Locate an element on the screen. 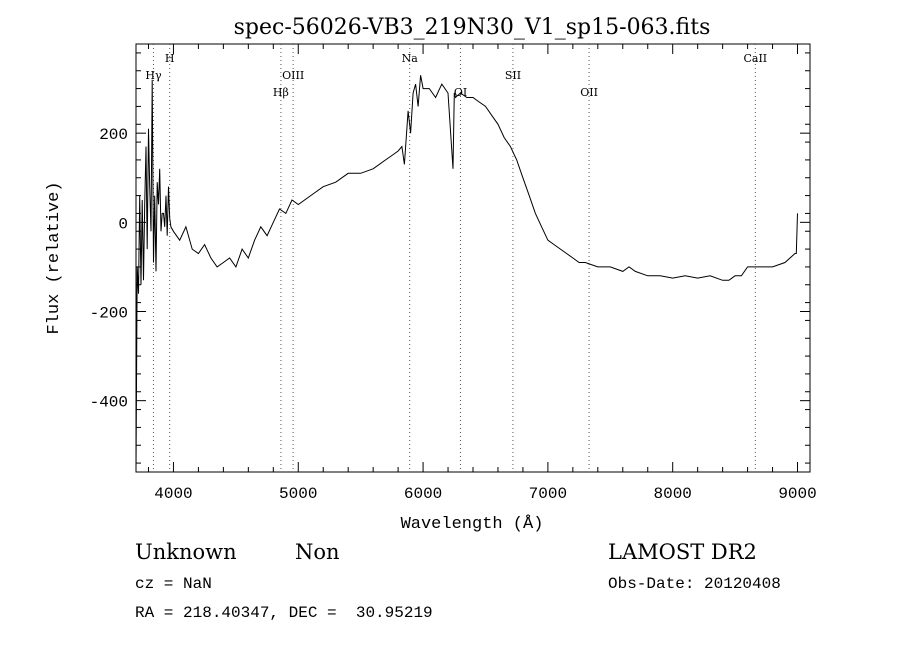 The image size is (900, 650). spectral-line-label: Na is located at coordinates (410, 58).